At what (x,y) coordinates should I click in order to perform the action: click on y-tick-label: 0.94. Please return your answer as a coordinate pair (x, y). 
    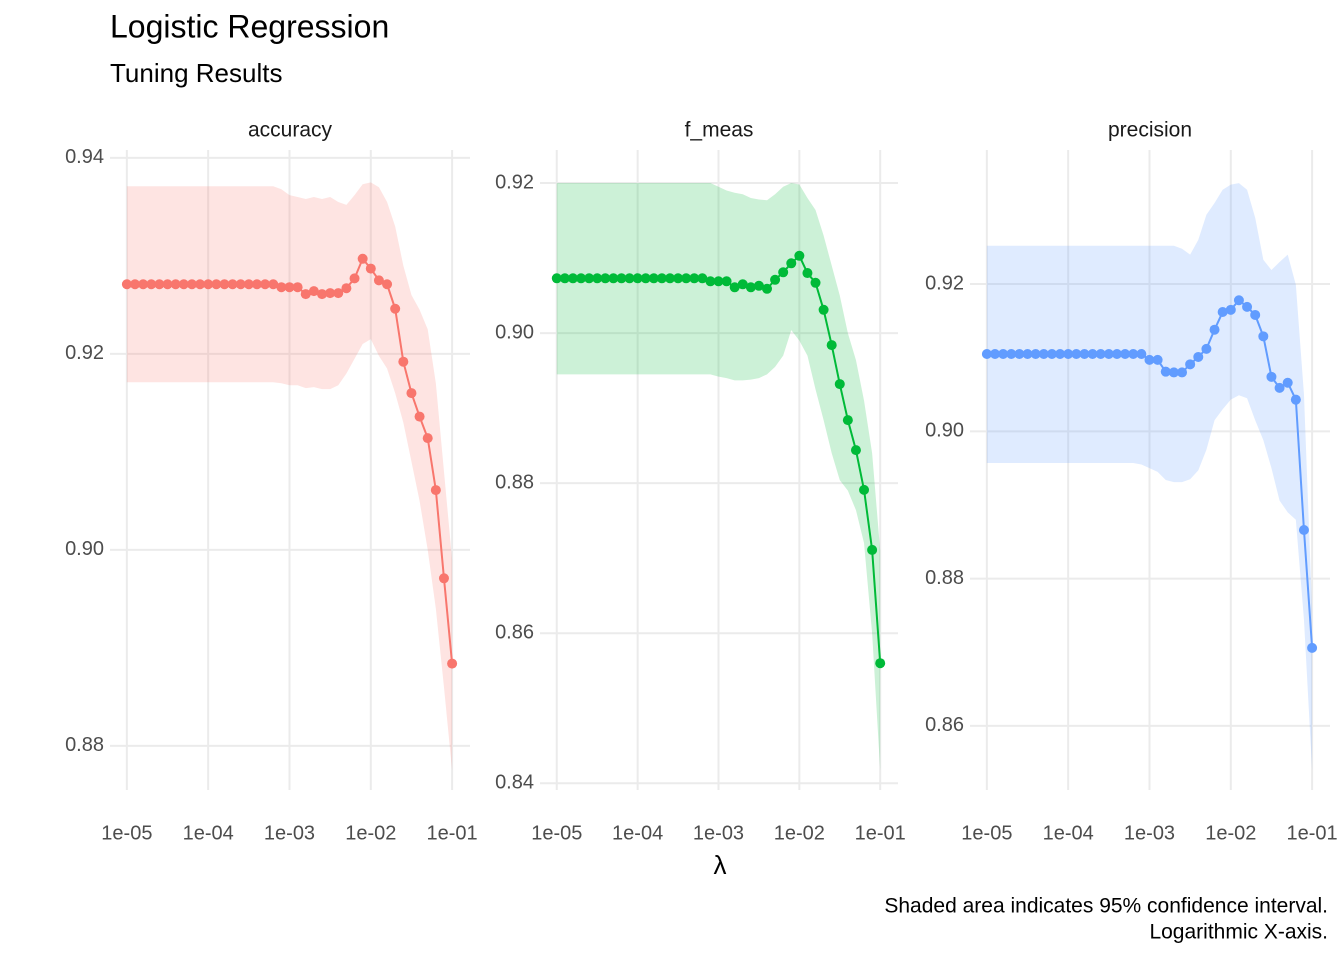
    Looking at the image, I should click on (84, 157).